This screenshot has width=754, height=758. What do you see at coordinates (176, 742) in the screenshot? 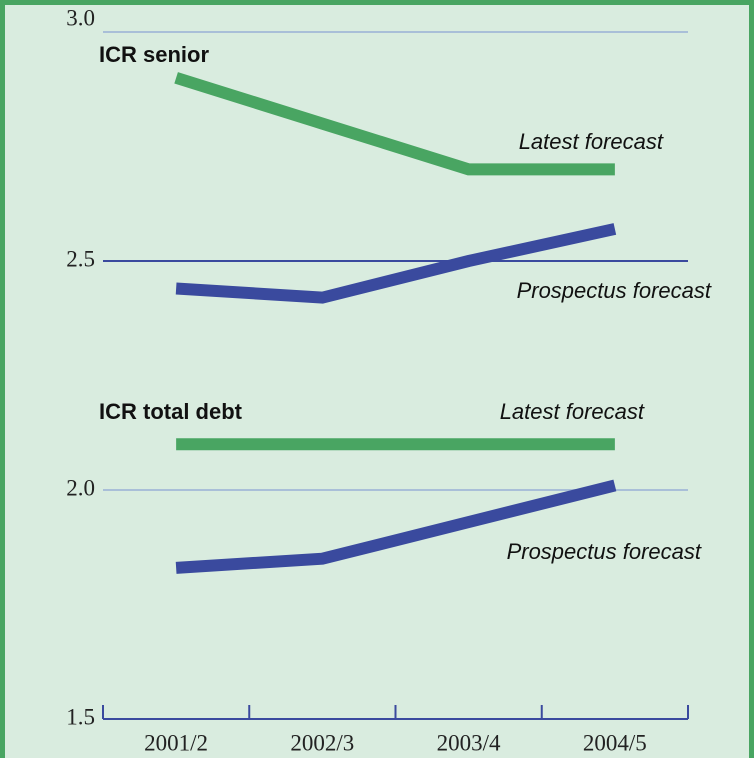
I see `x-tick-label: 2001/2` at bounding box center [176, 742].